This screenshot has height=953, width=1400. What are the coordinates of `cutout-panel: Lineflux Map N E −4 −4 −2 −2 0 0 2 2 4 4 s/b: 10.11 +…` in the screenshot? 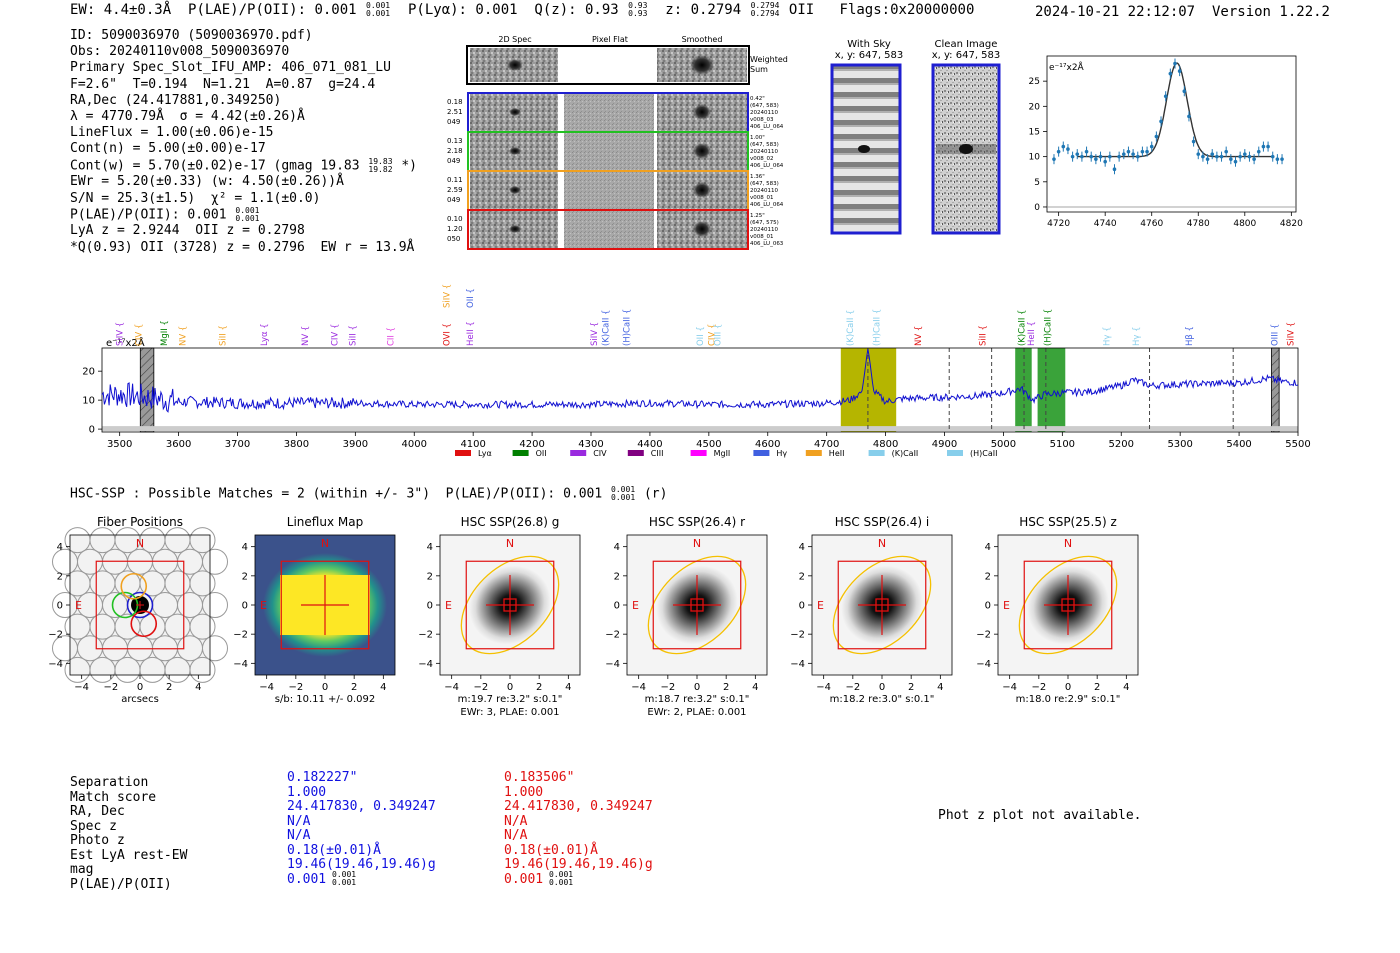 It's located at (314, 610).